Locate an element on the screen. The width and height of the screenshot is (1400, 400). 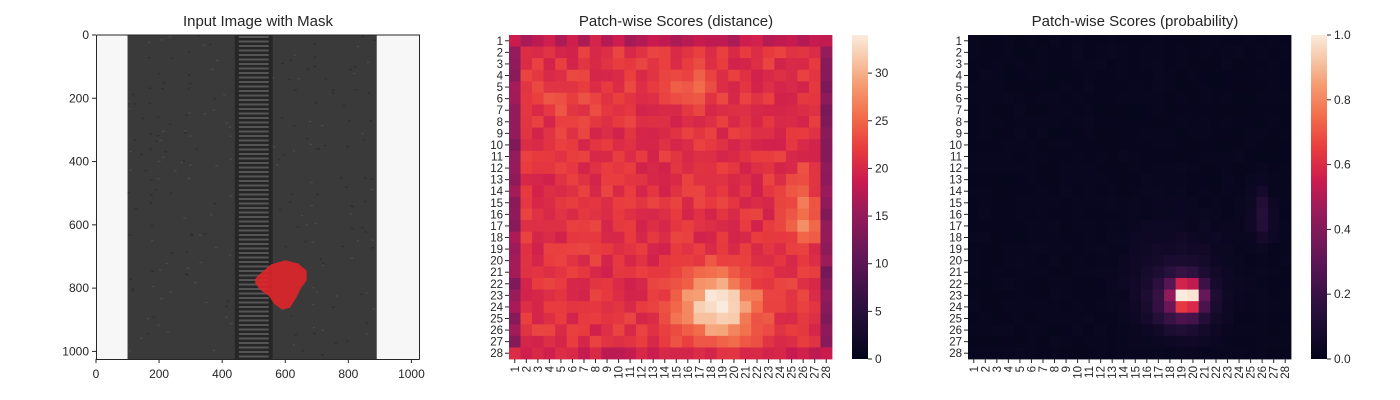
x-tick-label: 10 is located at coordinates (1079, 372).